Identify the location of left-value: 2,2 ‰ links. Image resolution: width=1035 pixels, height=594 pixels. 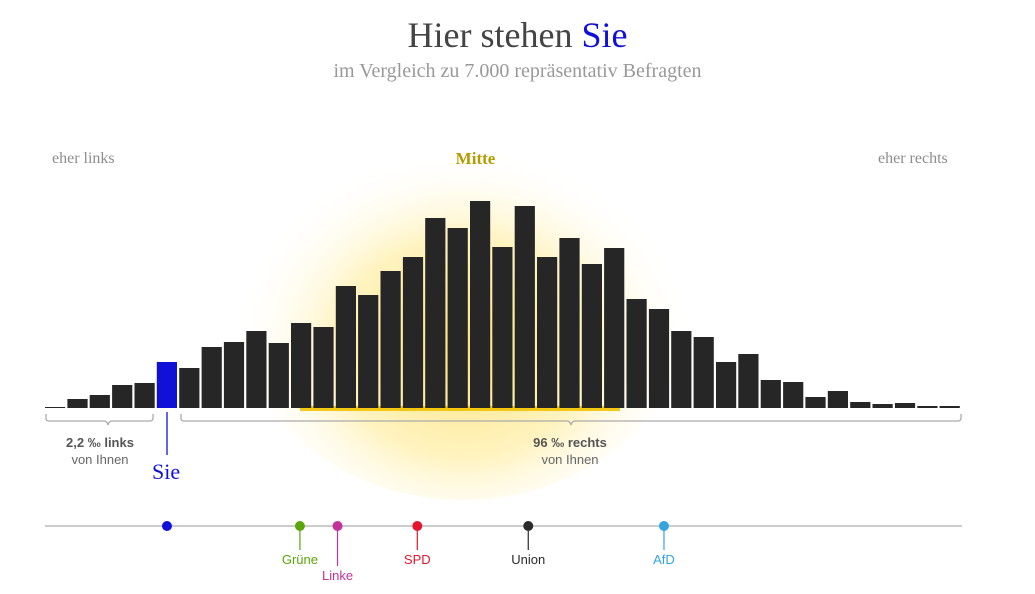
(100, 442).